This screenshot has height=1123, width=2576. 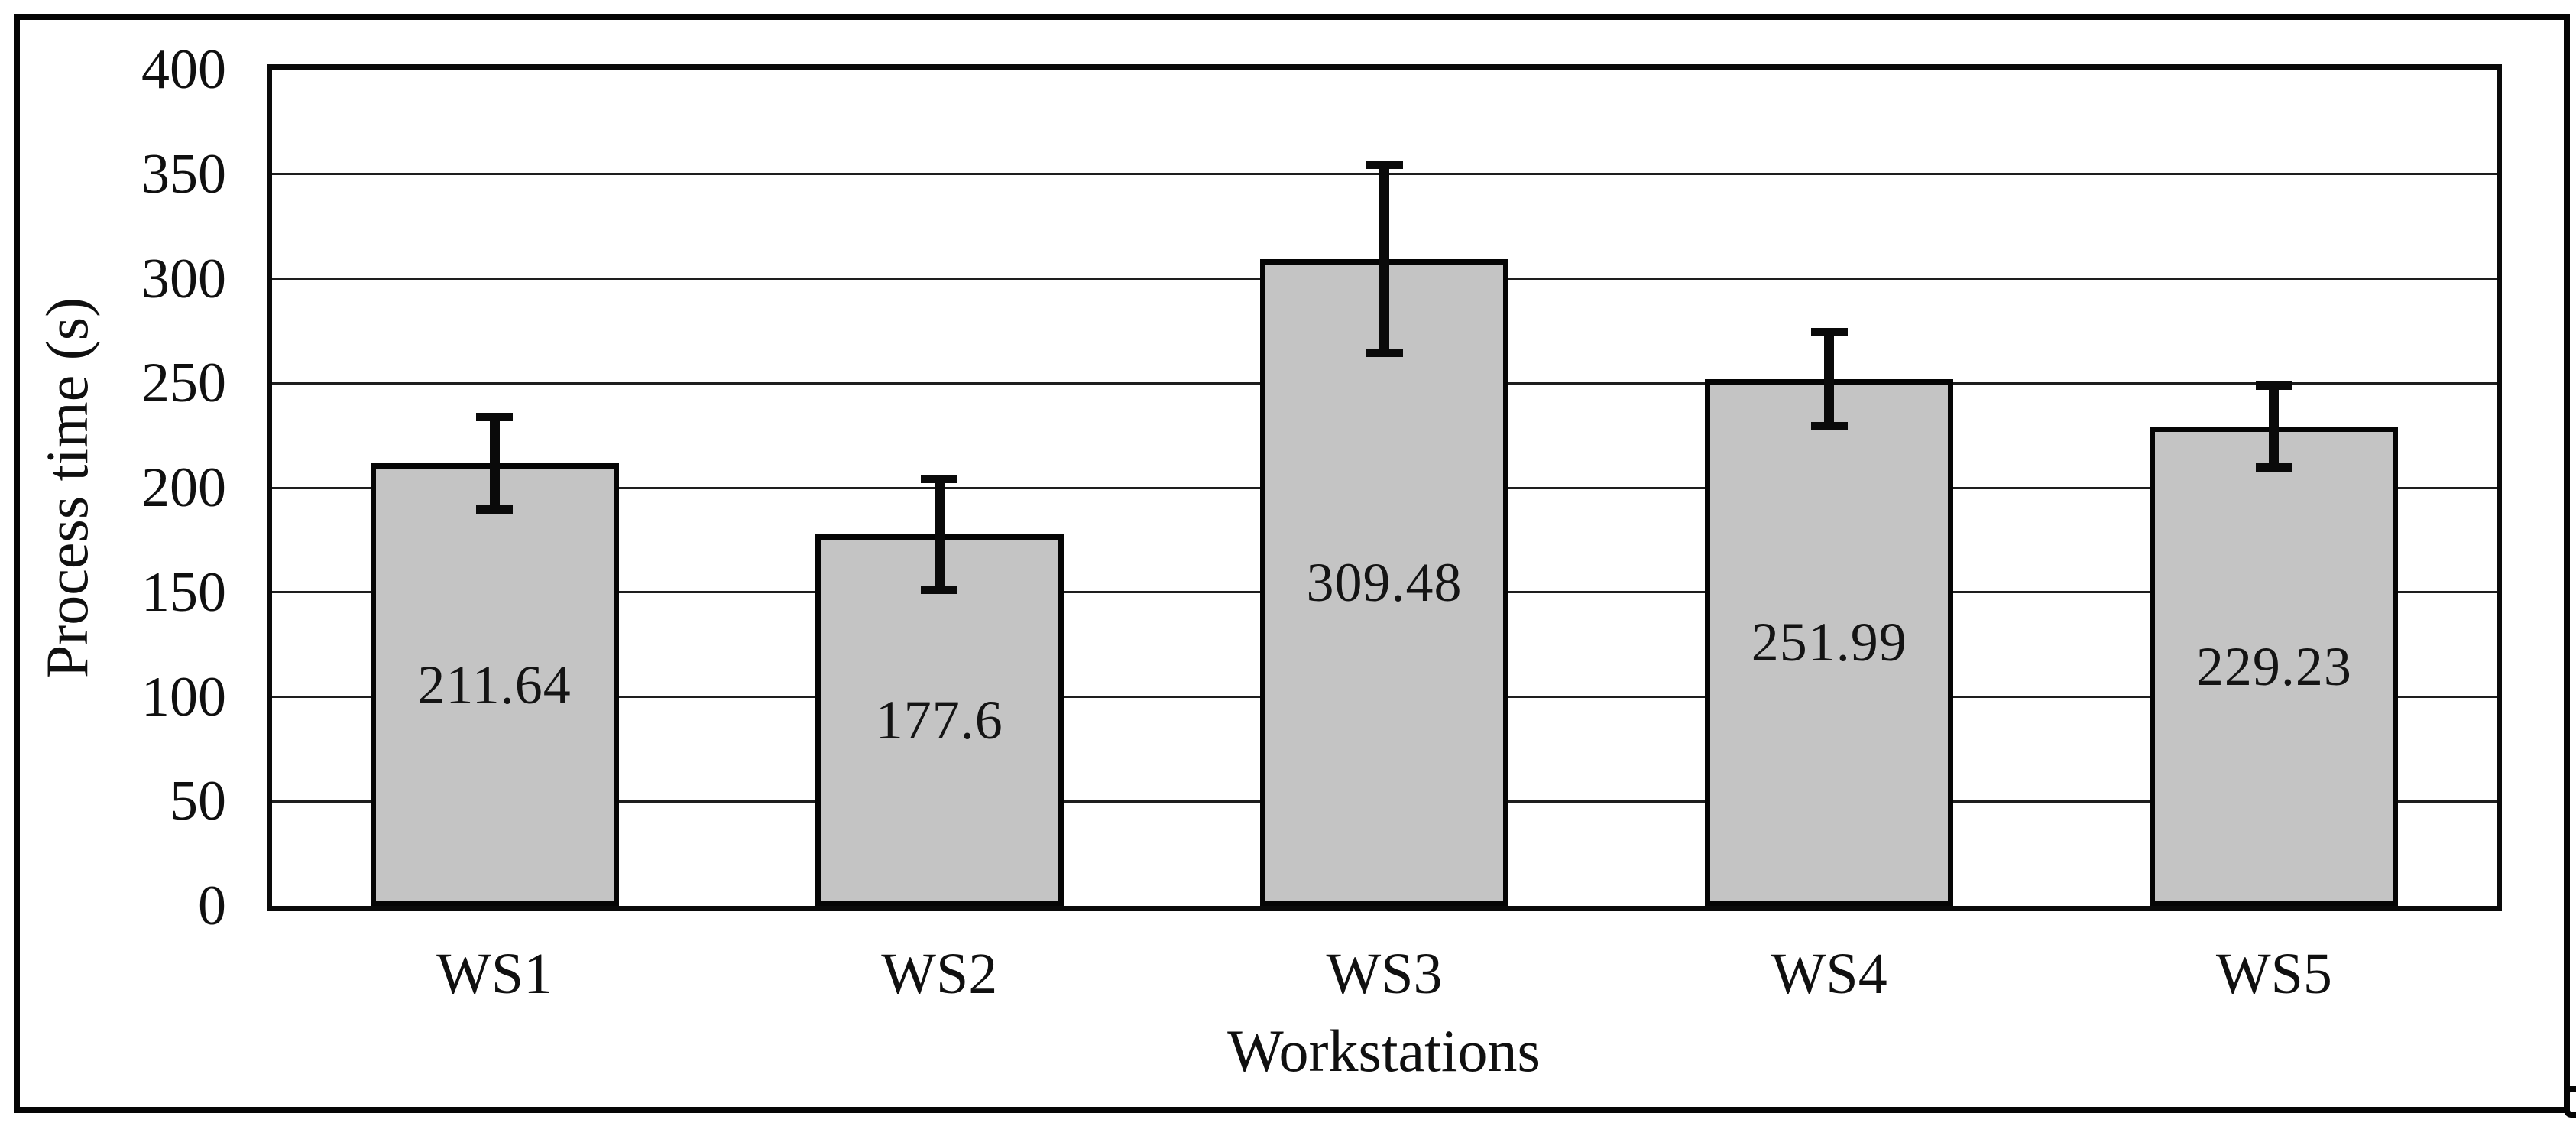 I want to click on bar-WS2, so click(x=940, y=720).